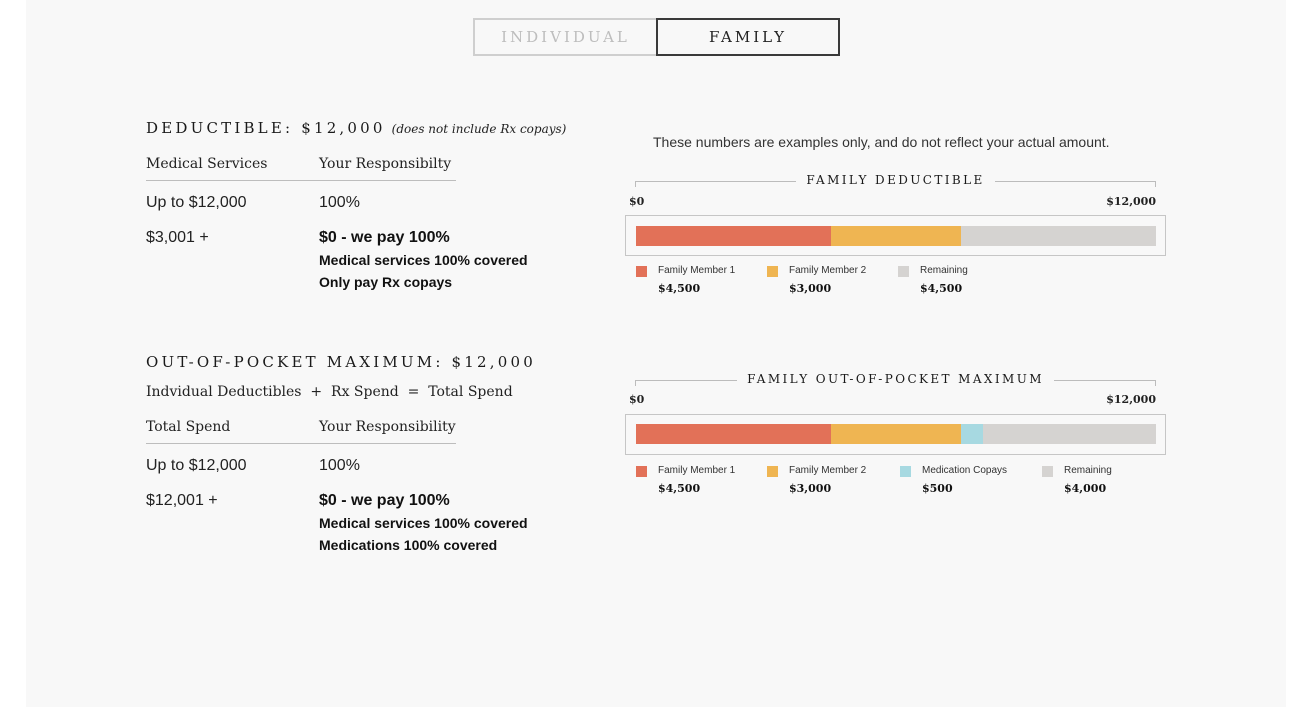 The width and height of the screenshot is (1308, 725). Describe the element at coordinates (637, 201) in the screenshot. I see `chart1-min-label: $0` at that location.